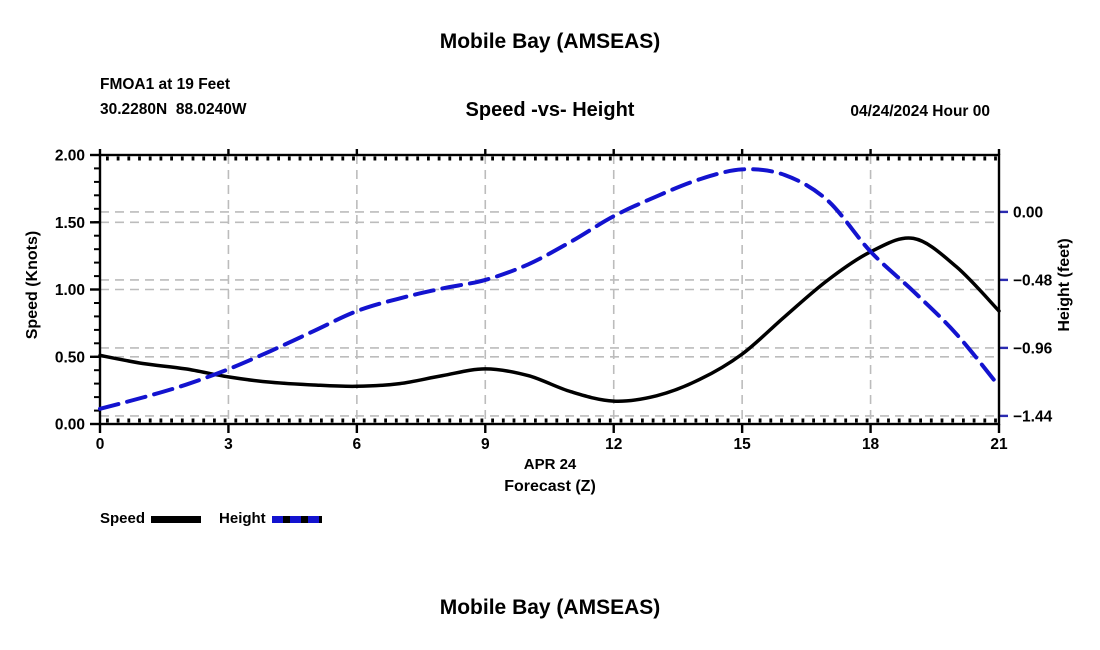 The image size is (1100, 650). What do you see at coordinates (743, 444) in the screenshot?
I see `svg-text: 15` at bounding box center [743, 444].